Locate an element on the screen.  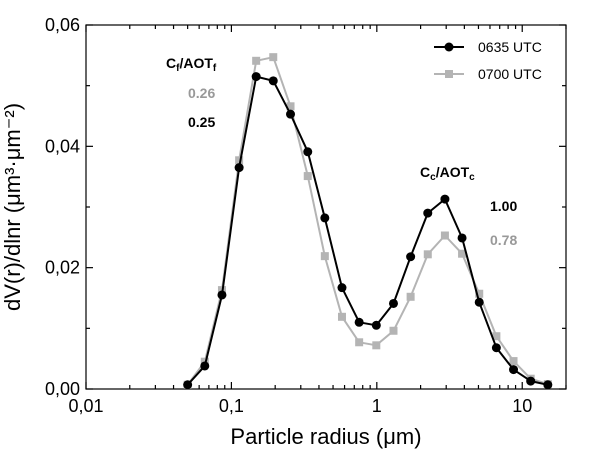
y-tick-label: 0,04 is located at coordinates (62, 146).